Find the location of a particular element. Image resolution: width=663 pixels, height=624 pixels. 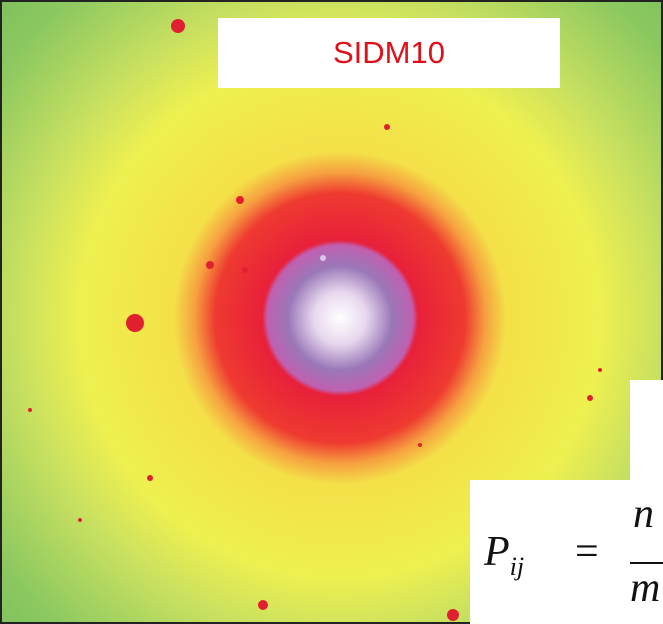

subhalo is located at coordinates (323, 258).